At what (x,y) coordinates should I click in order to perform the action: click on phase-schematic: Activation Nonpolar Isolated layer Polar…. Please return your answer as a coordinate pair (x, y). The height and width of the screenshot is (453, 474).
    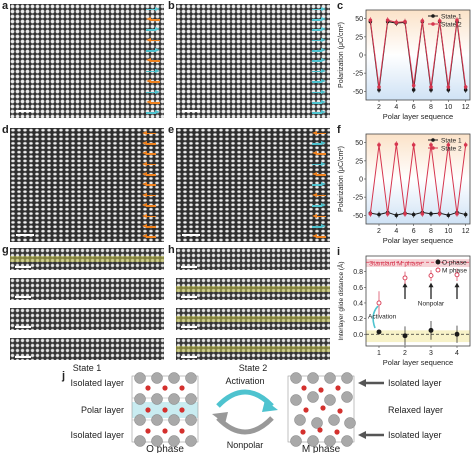
    Looking at the image, I should click on (256, 412).